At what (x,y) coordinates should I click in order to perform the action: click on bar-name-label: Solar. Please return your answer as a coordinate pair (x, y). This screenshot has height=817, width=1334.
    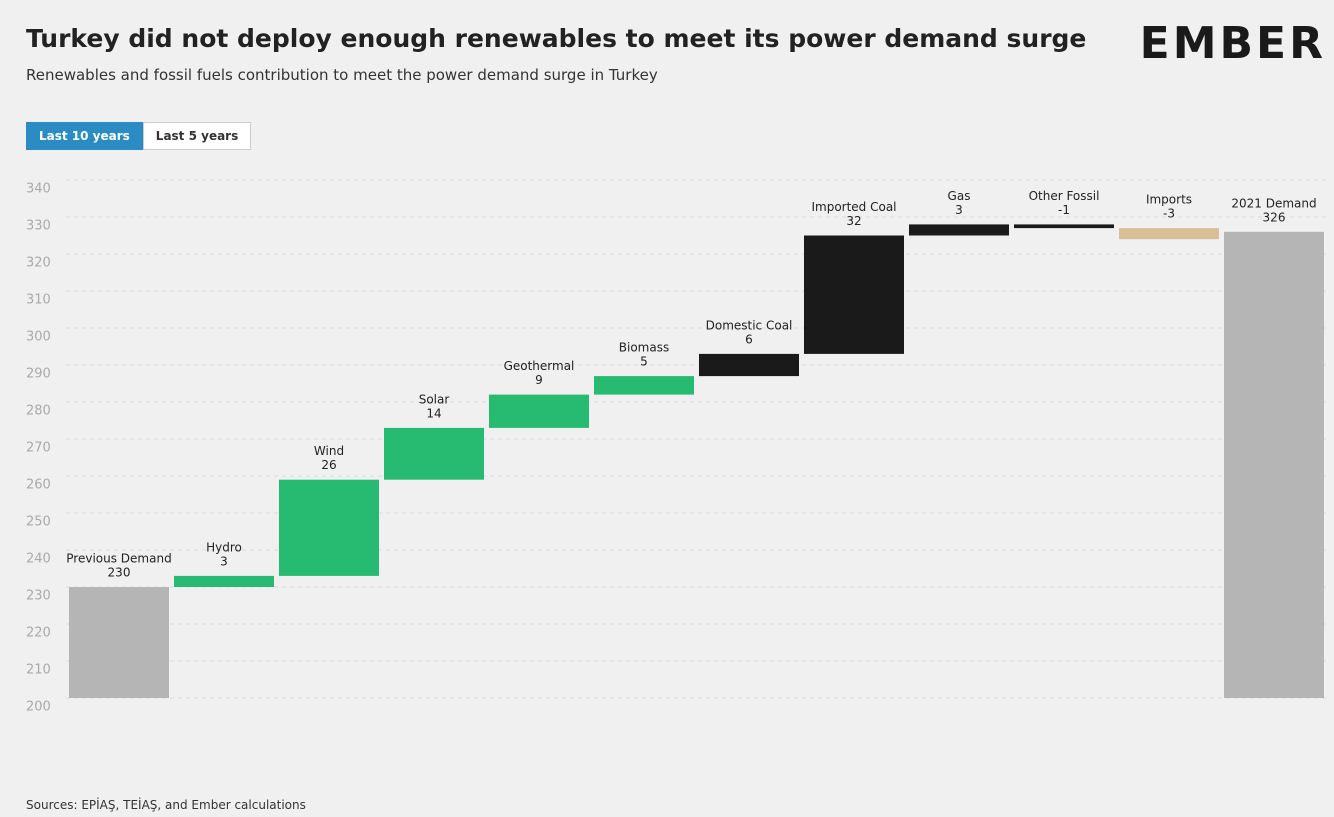
    Looking at the image, I should click on (434, 399).